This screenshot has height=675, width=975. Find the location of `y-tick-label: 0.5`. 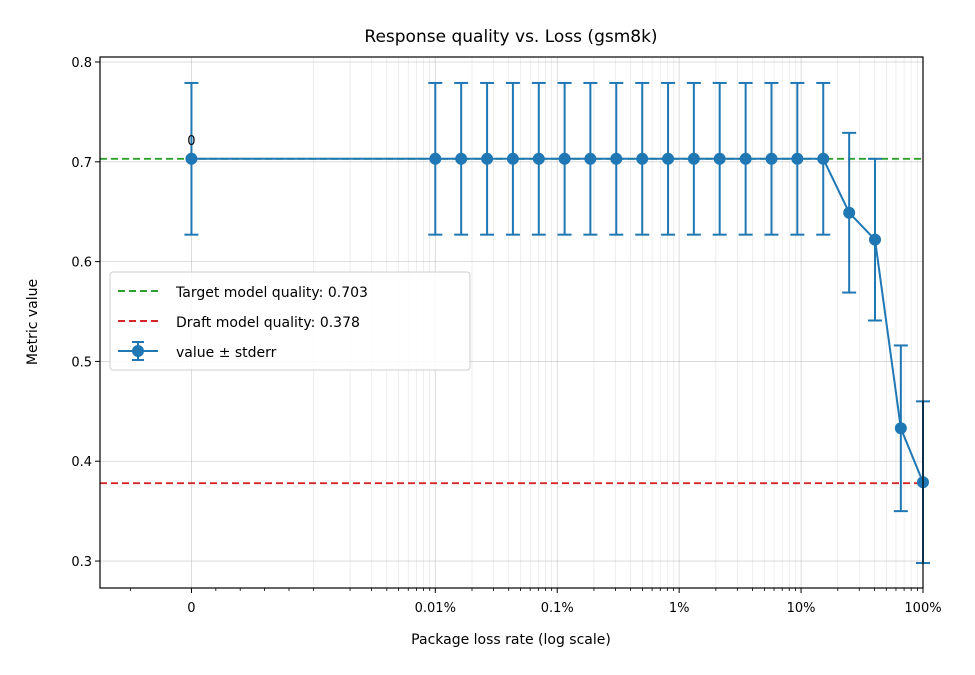

y-tick-label: 0.5 is located at coordinates (81, 362).